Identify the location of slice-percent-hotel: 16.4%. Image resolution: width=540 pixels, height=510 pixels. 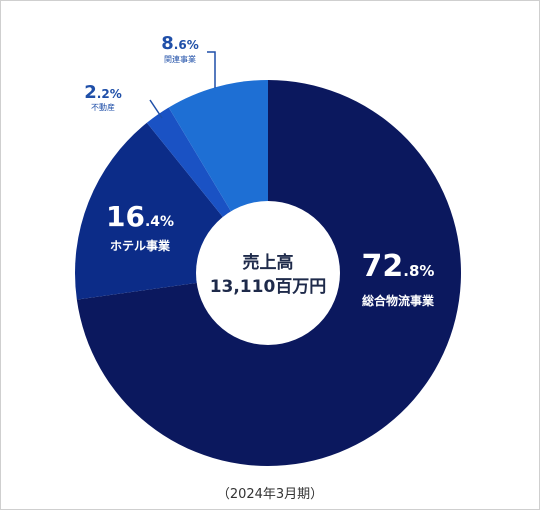
(140, 216).